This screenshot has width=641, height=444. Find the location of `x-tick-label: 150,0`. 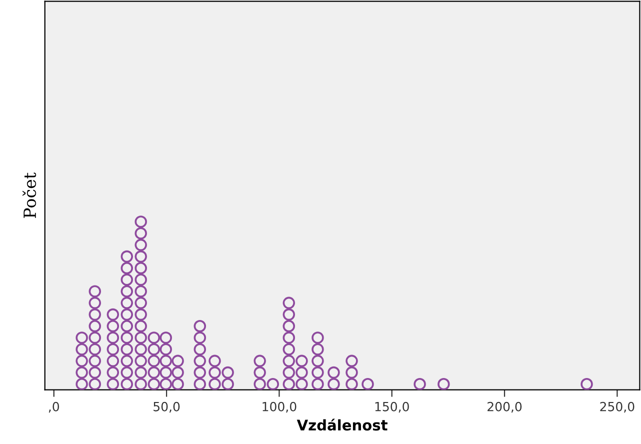

x-tick-label: 150,0 is located at coordinates (392, 407).